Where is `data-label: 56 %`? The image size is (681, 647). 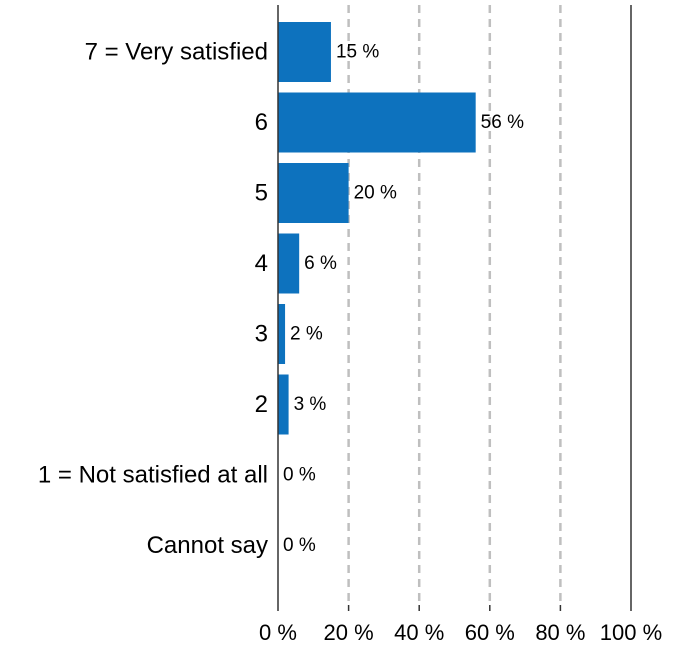
data-label: 56 % is located at coordinates (502, 122).